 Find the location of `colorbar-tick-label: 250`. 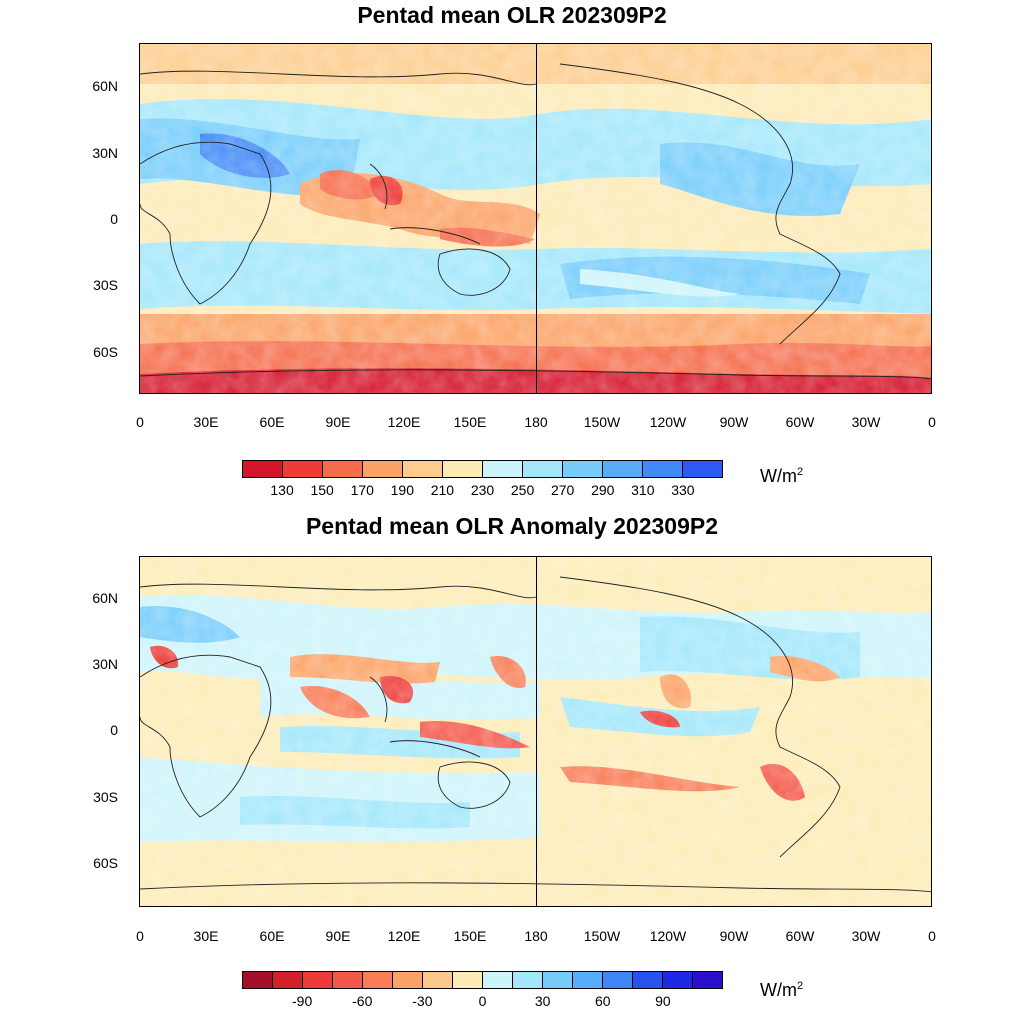

colorbar-tick-label: 250 is located at coordinates (522, 490).